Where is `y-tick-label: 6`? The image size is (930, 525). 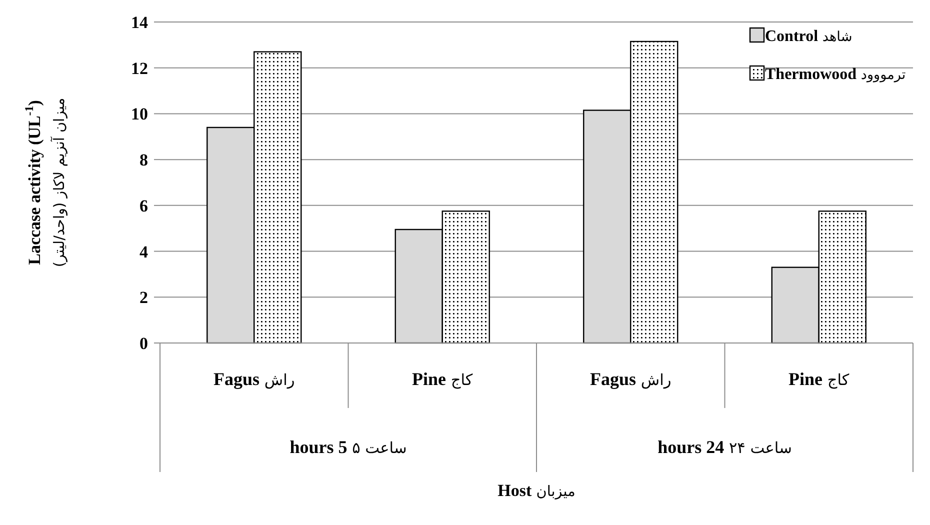
y-tick-label: 6 is located at coordinates (144, 206).